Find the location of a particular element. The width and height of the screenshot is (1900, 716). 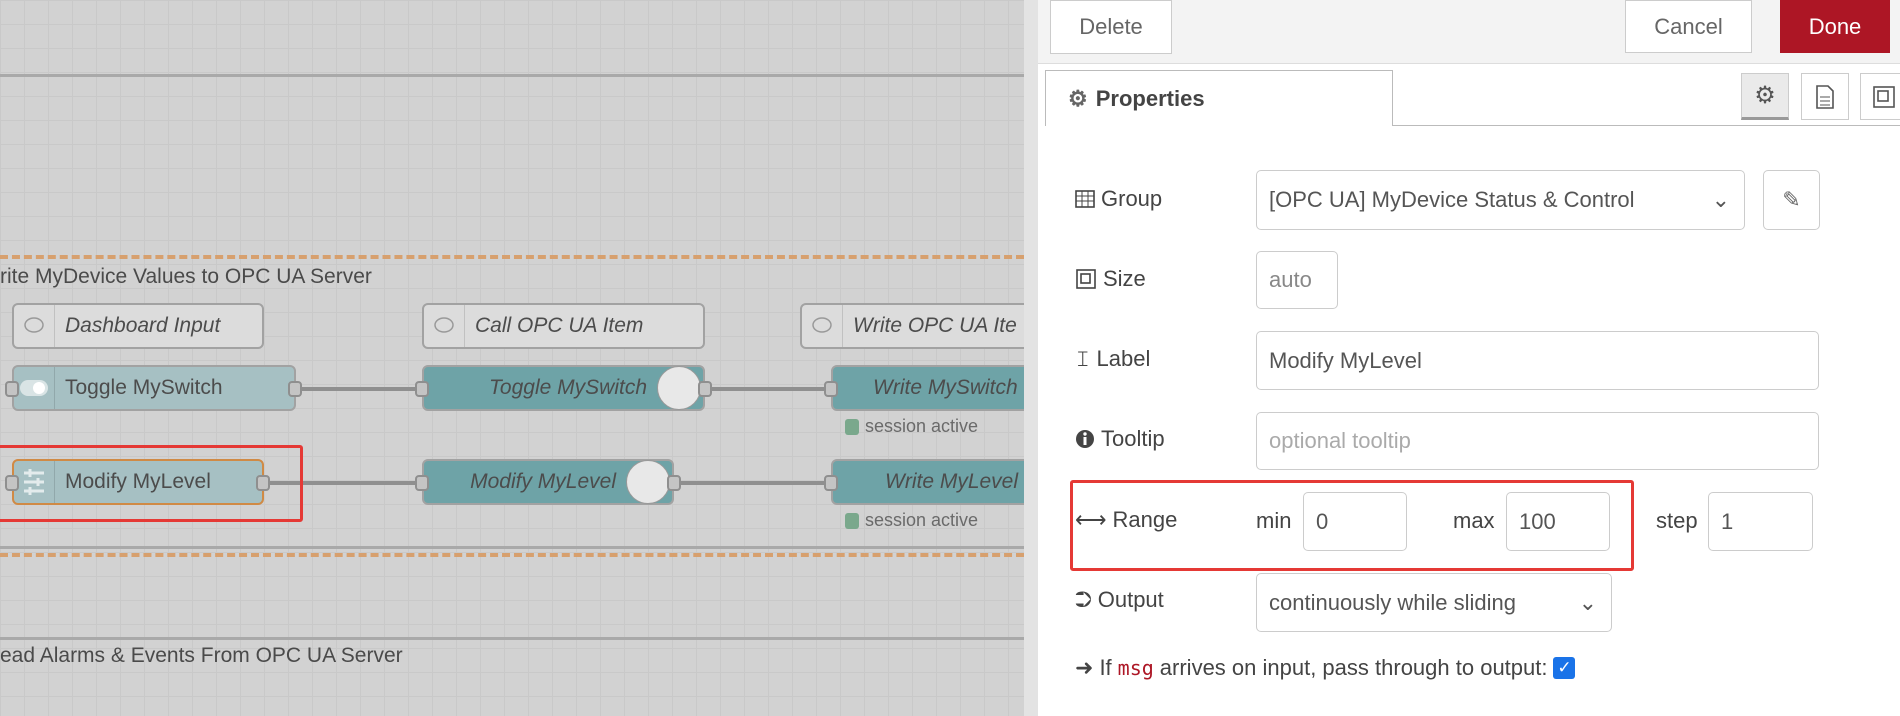

node-label: Write MySwitch is located at coordinates (945, 387).